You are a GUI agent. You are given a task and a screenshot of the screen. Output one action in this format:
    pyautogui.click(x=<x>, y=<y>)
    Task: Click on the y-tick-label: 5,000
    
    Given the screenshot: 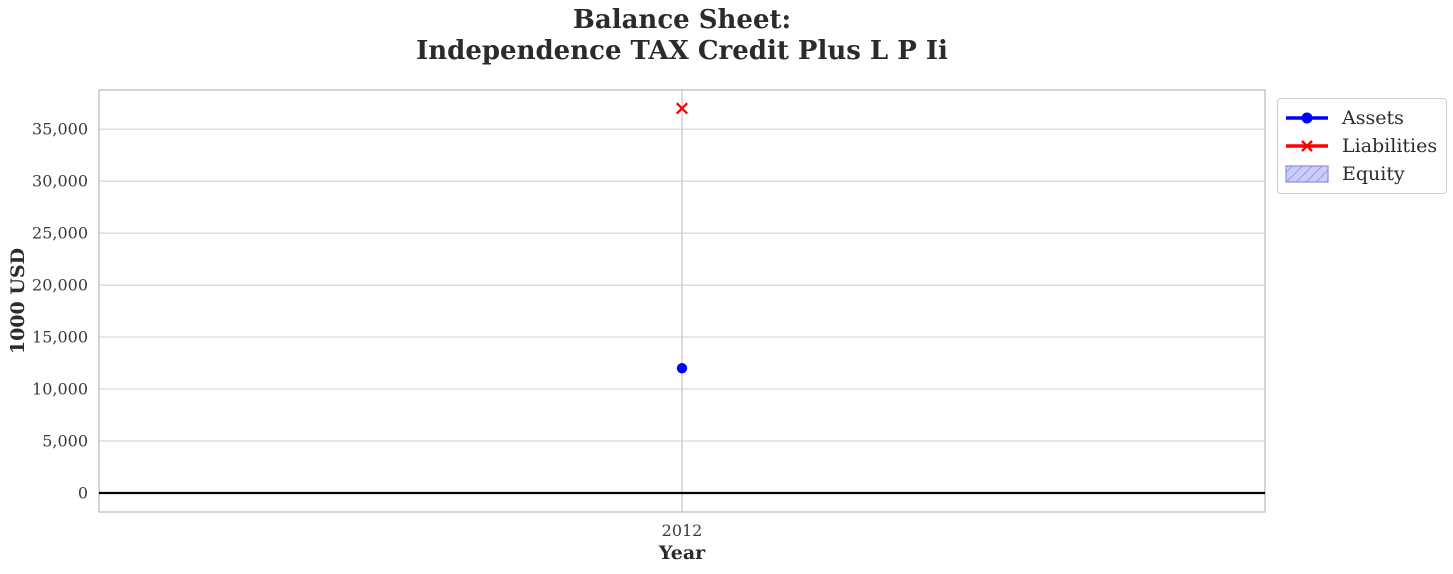 What is the action you would take?
    pyautogui.click(x=65, y=441)
    